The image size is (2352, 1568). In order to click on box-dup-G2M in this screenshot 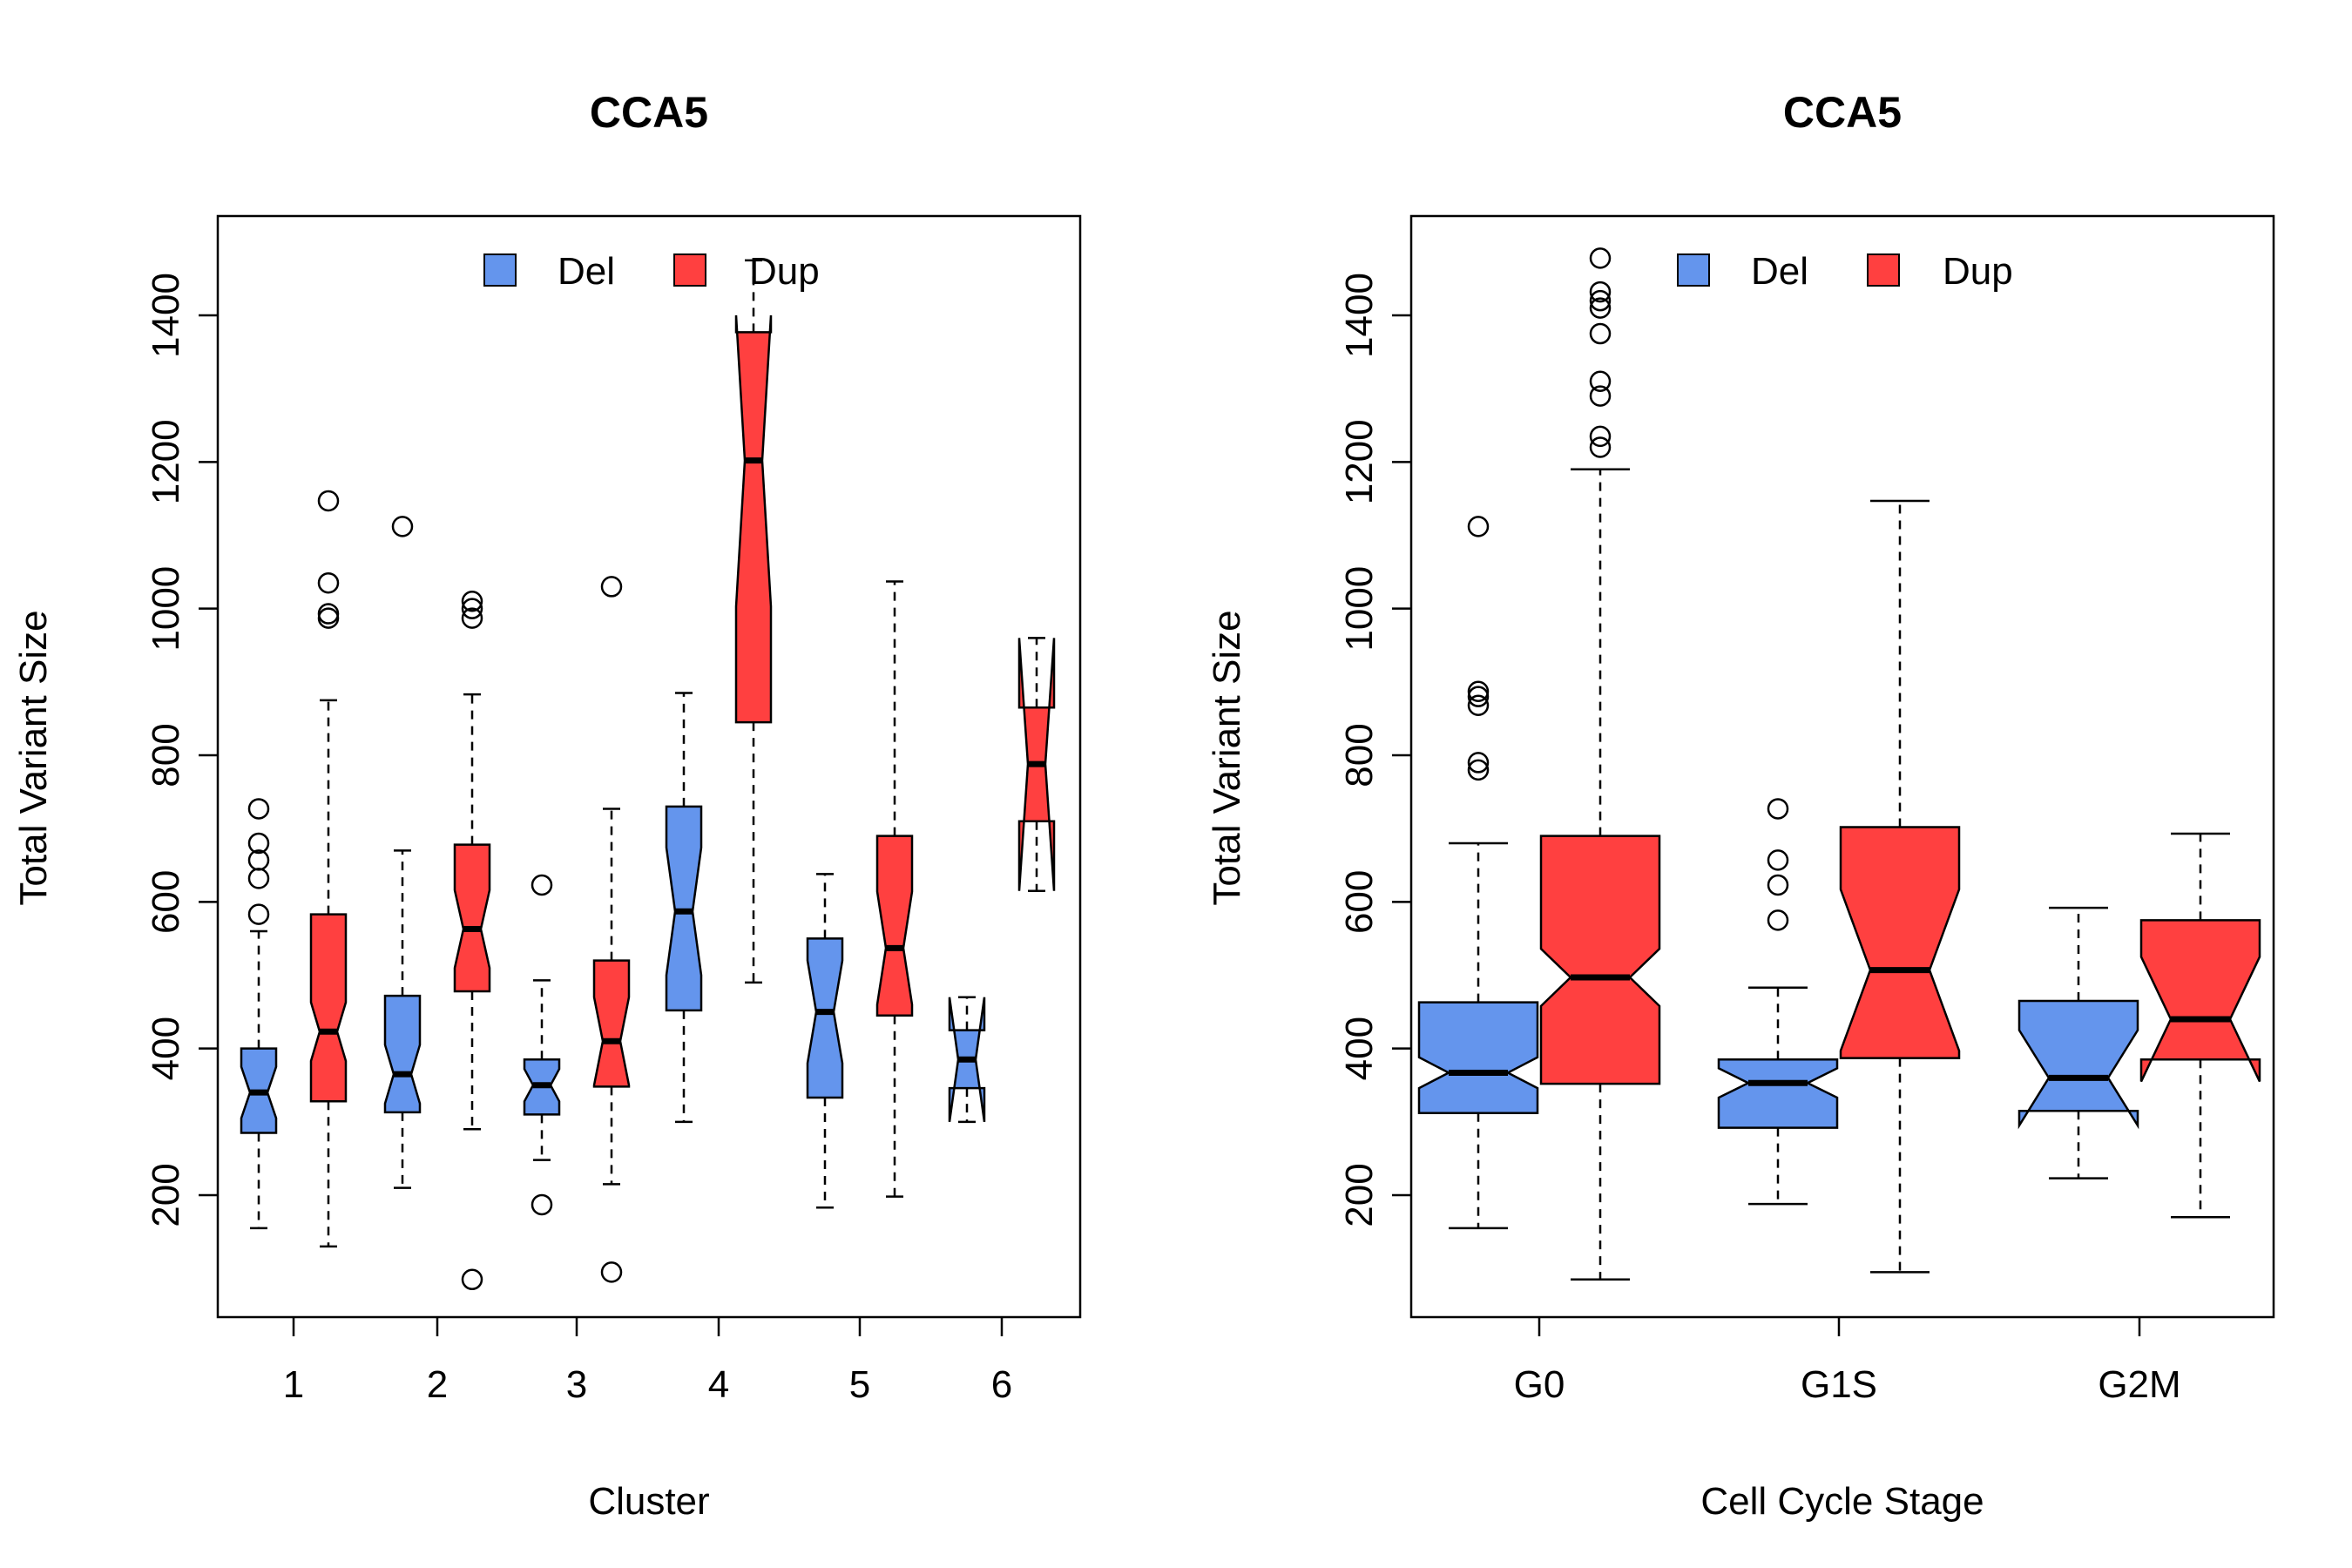, I will do `click(2200, 1025)`.